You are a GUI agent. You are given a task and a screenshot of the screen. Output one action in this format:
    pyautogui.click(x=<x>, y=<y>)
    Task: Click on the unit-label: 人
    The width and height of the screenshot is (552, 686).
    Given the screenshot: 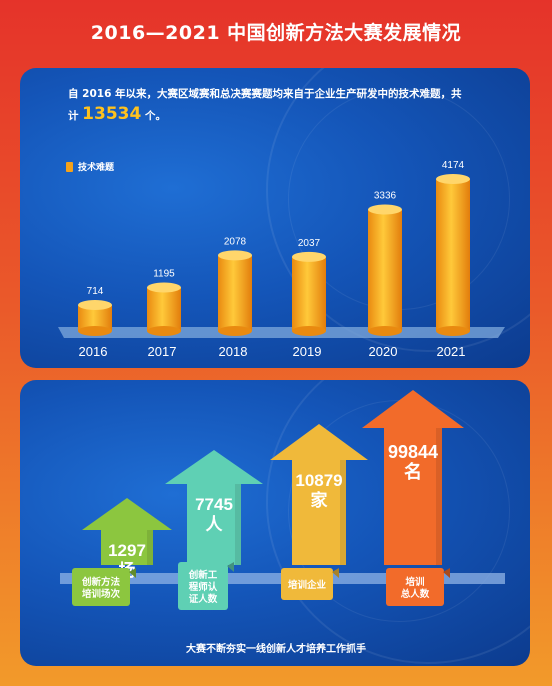 What is the action you would take?
    pyautogui.click(x=215, y=524)
    